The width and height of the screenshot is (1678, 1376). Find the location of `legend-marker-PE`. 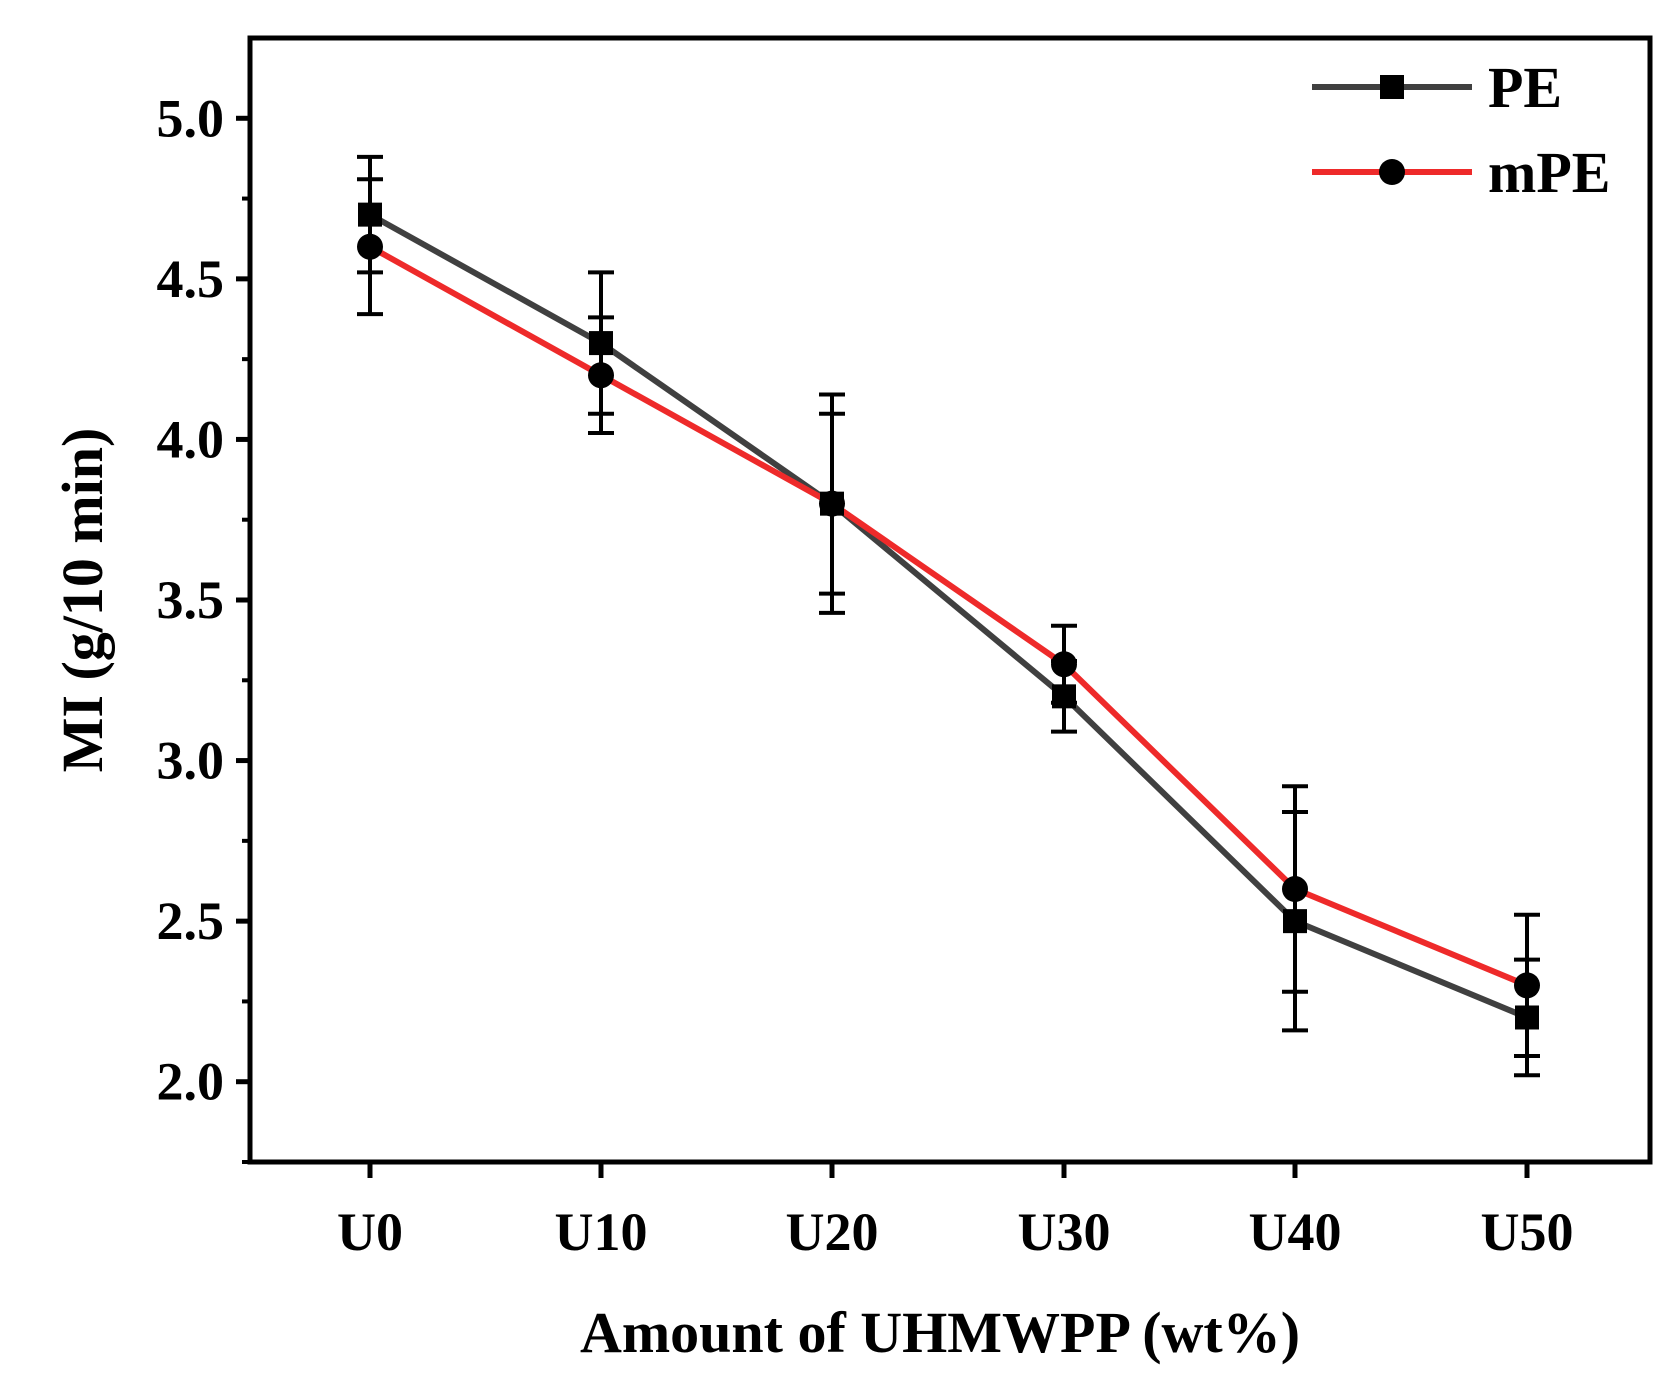

legend-marker-PE is located at coordinates (1392, 87).